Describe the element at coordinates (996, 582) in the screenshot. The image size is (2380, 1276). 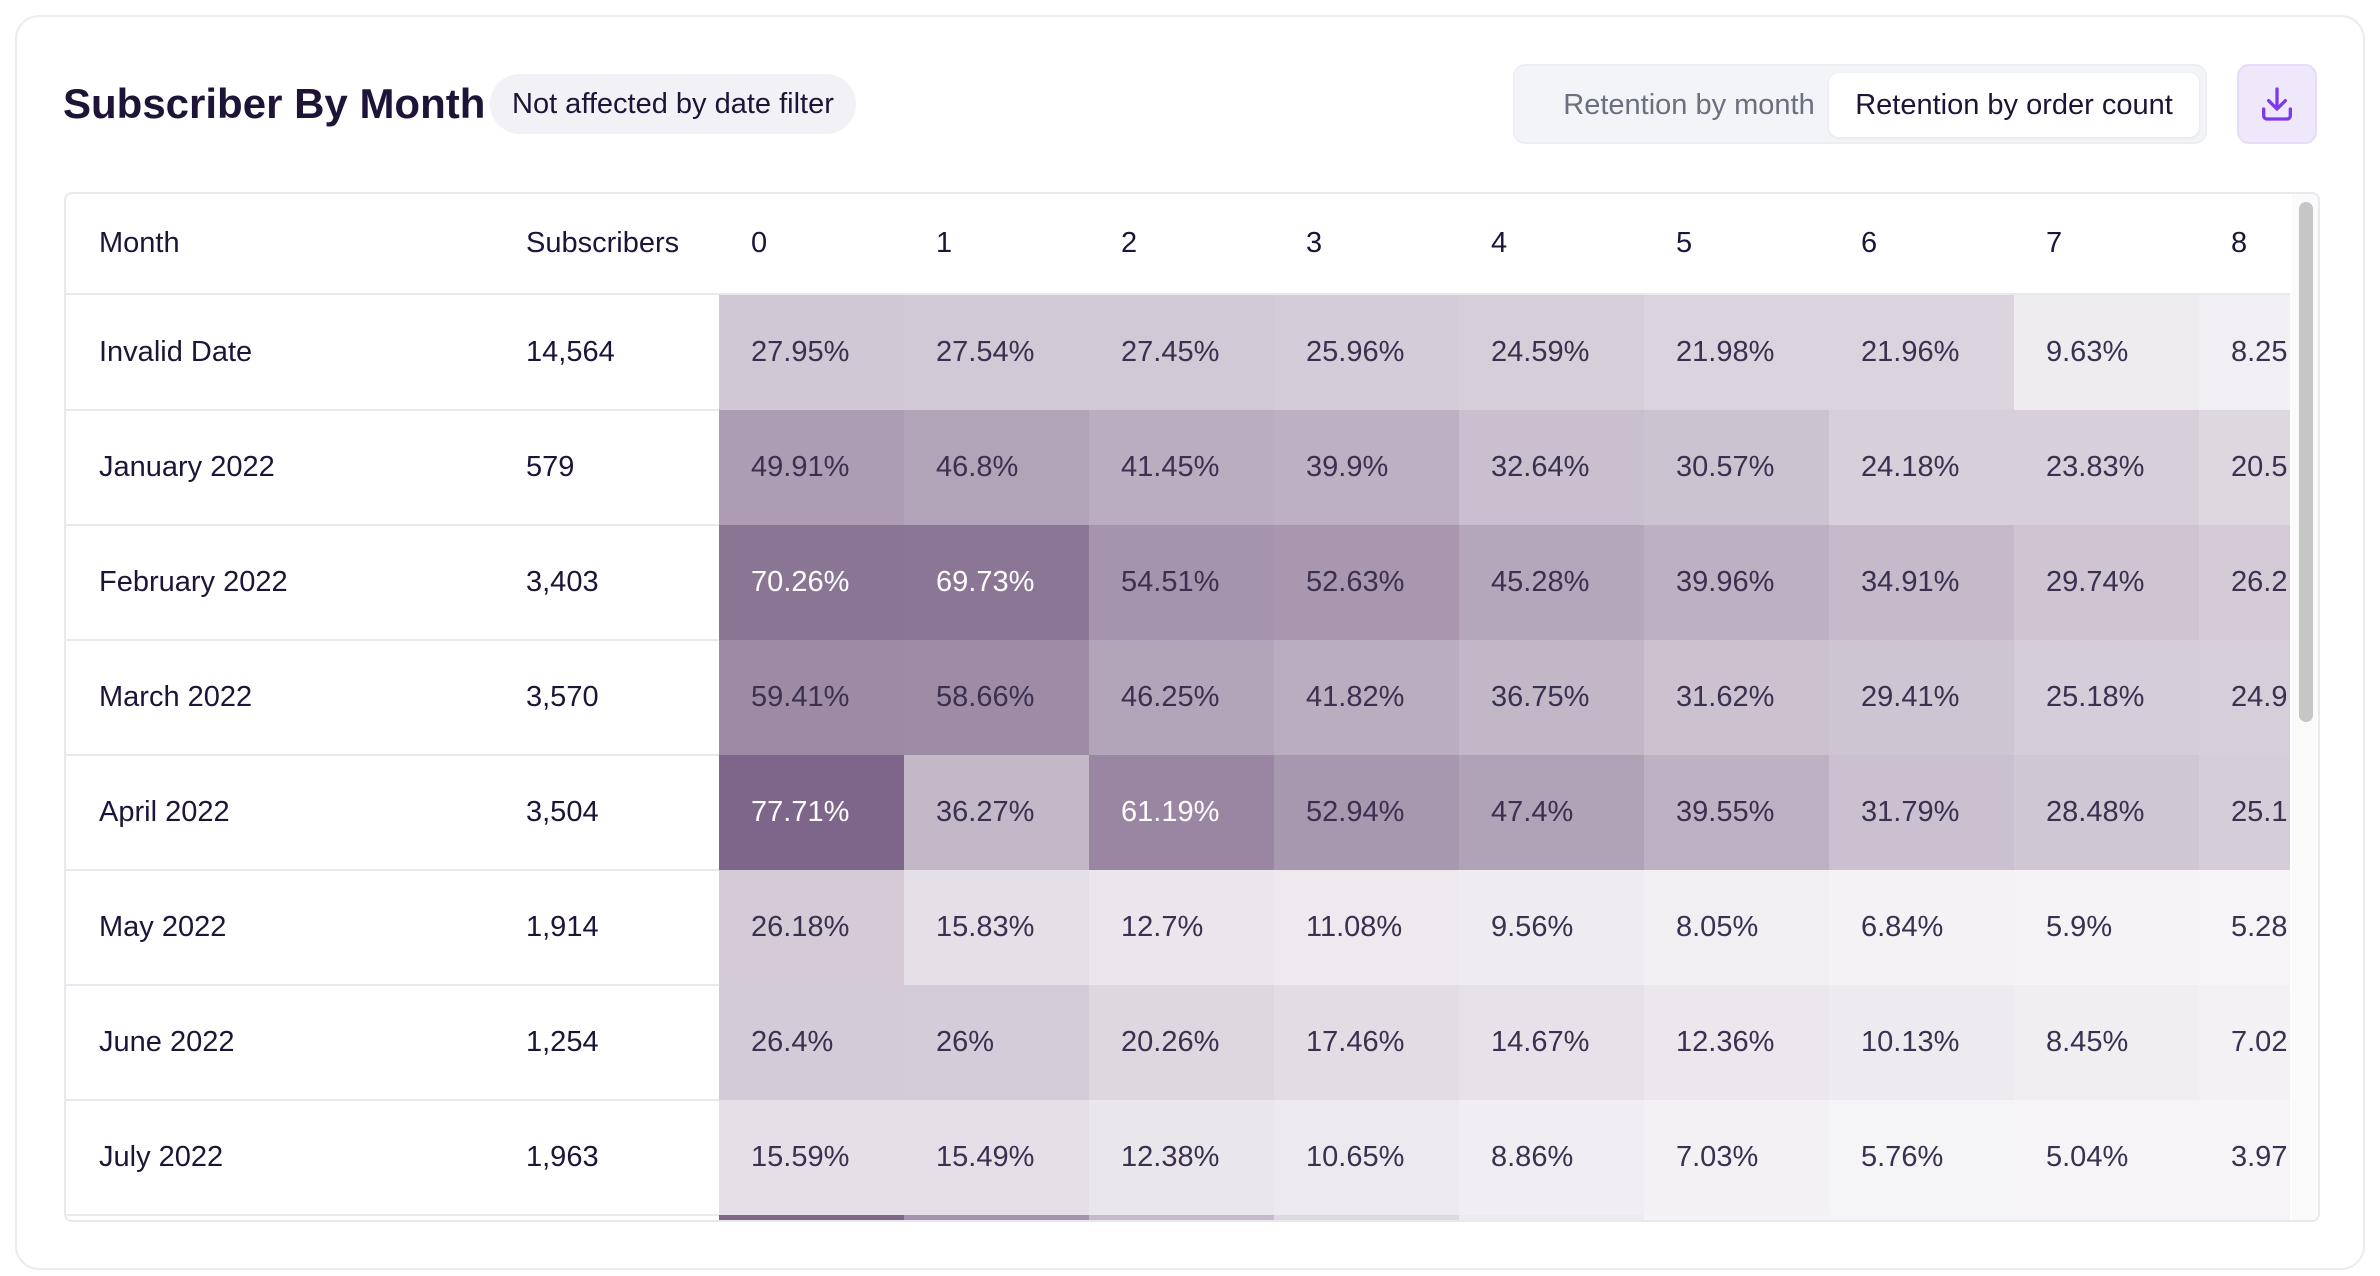
I see `retention-cell: 69.73%` at that location.